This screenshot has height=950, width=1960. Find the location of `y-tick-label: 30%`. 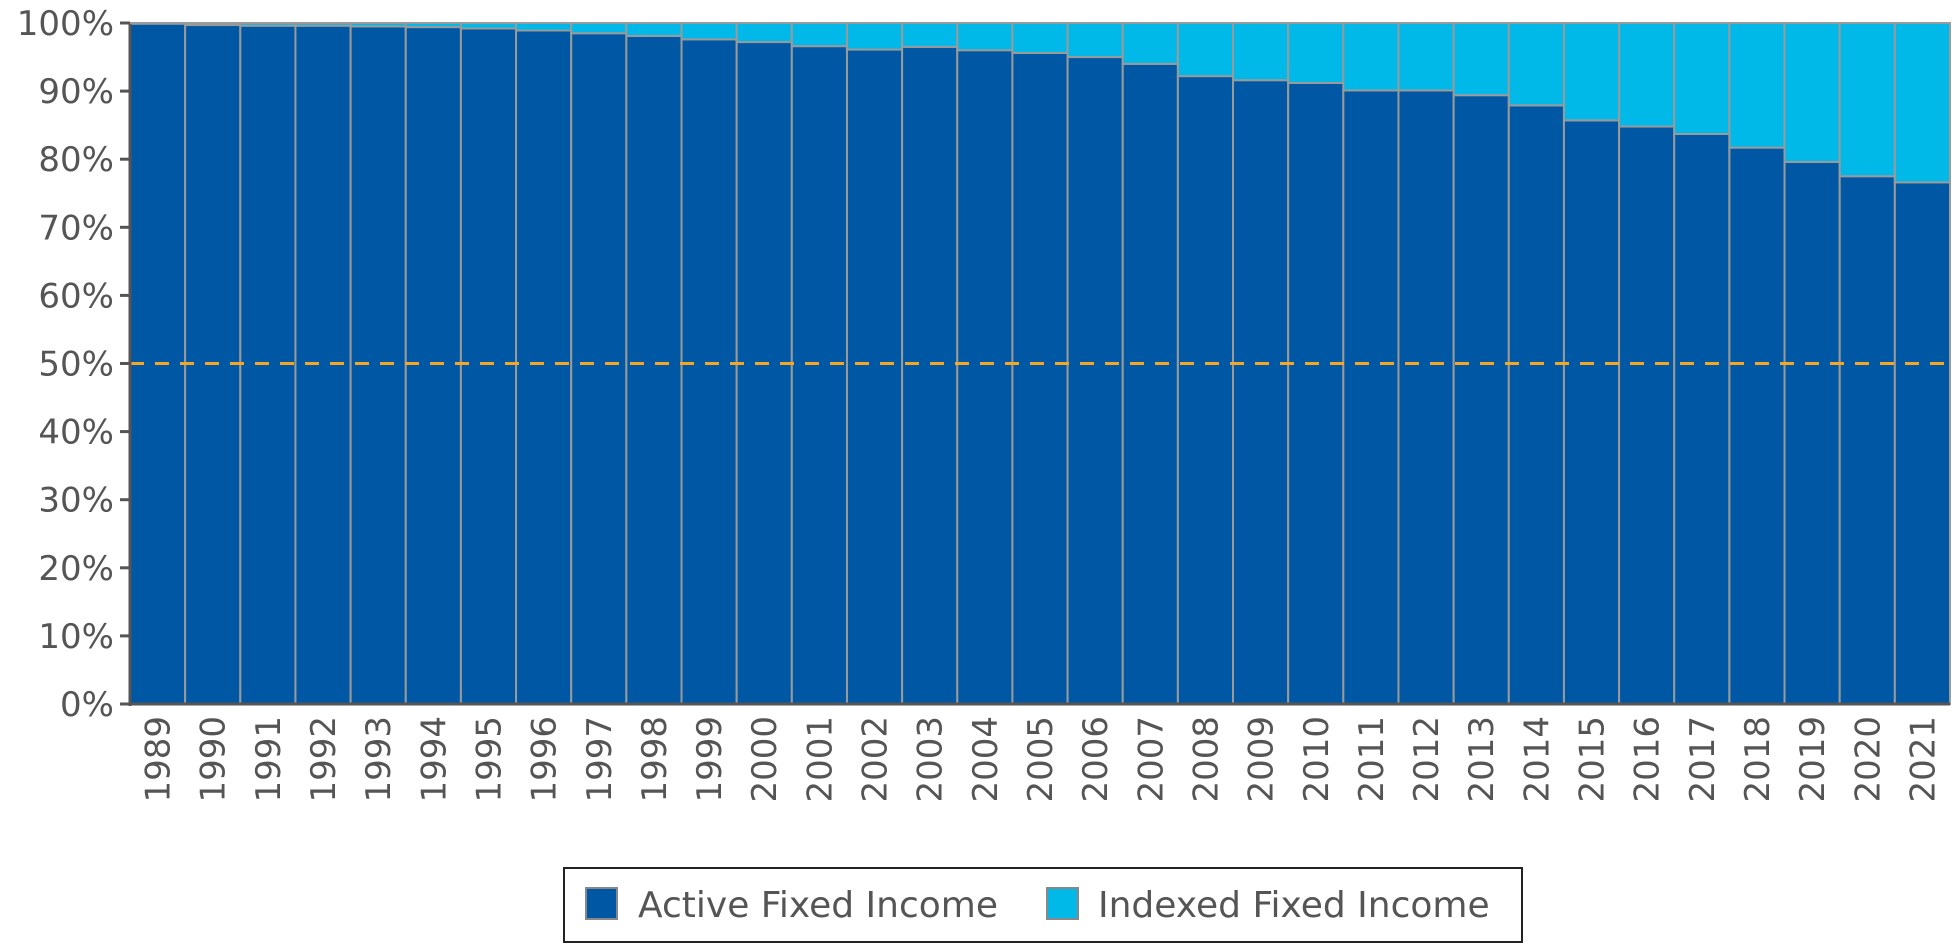

y-tick-label: 30% is located at coordinates (76, 501).